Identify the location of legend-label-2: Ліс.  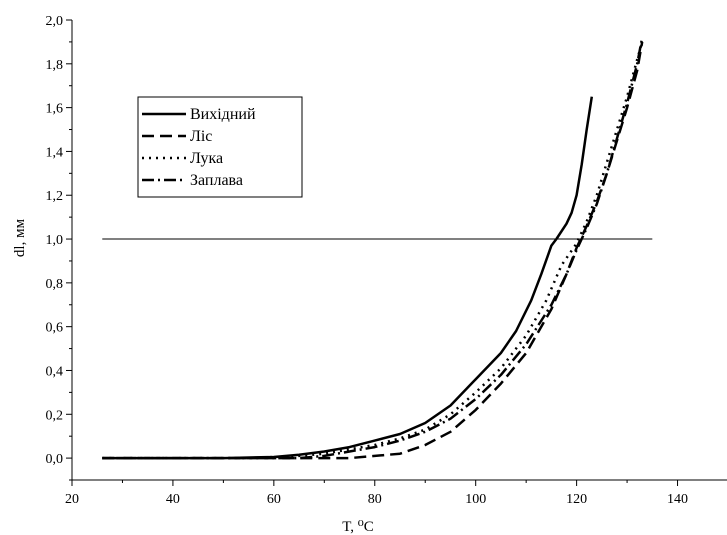
(201, 136).